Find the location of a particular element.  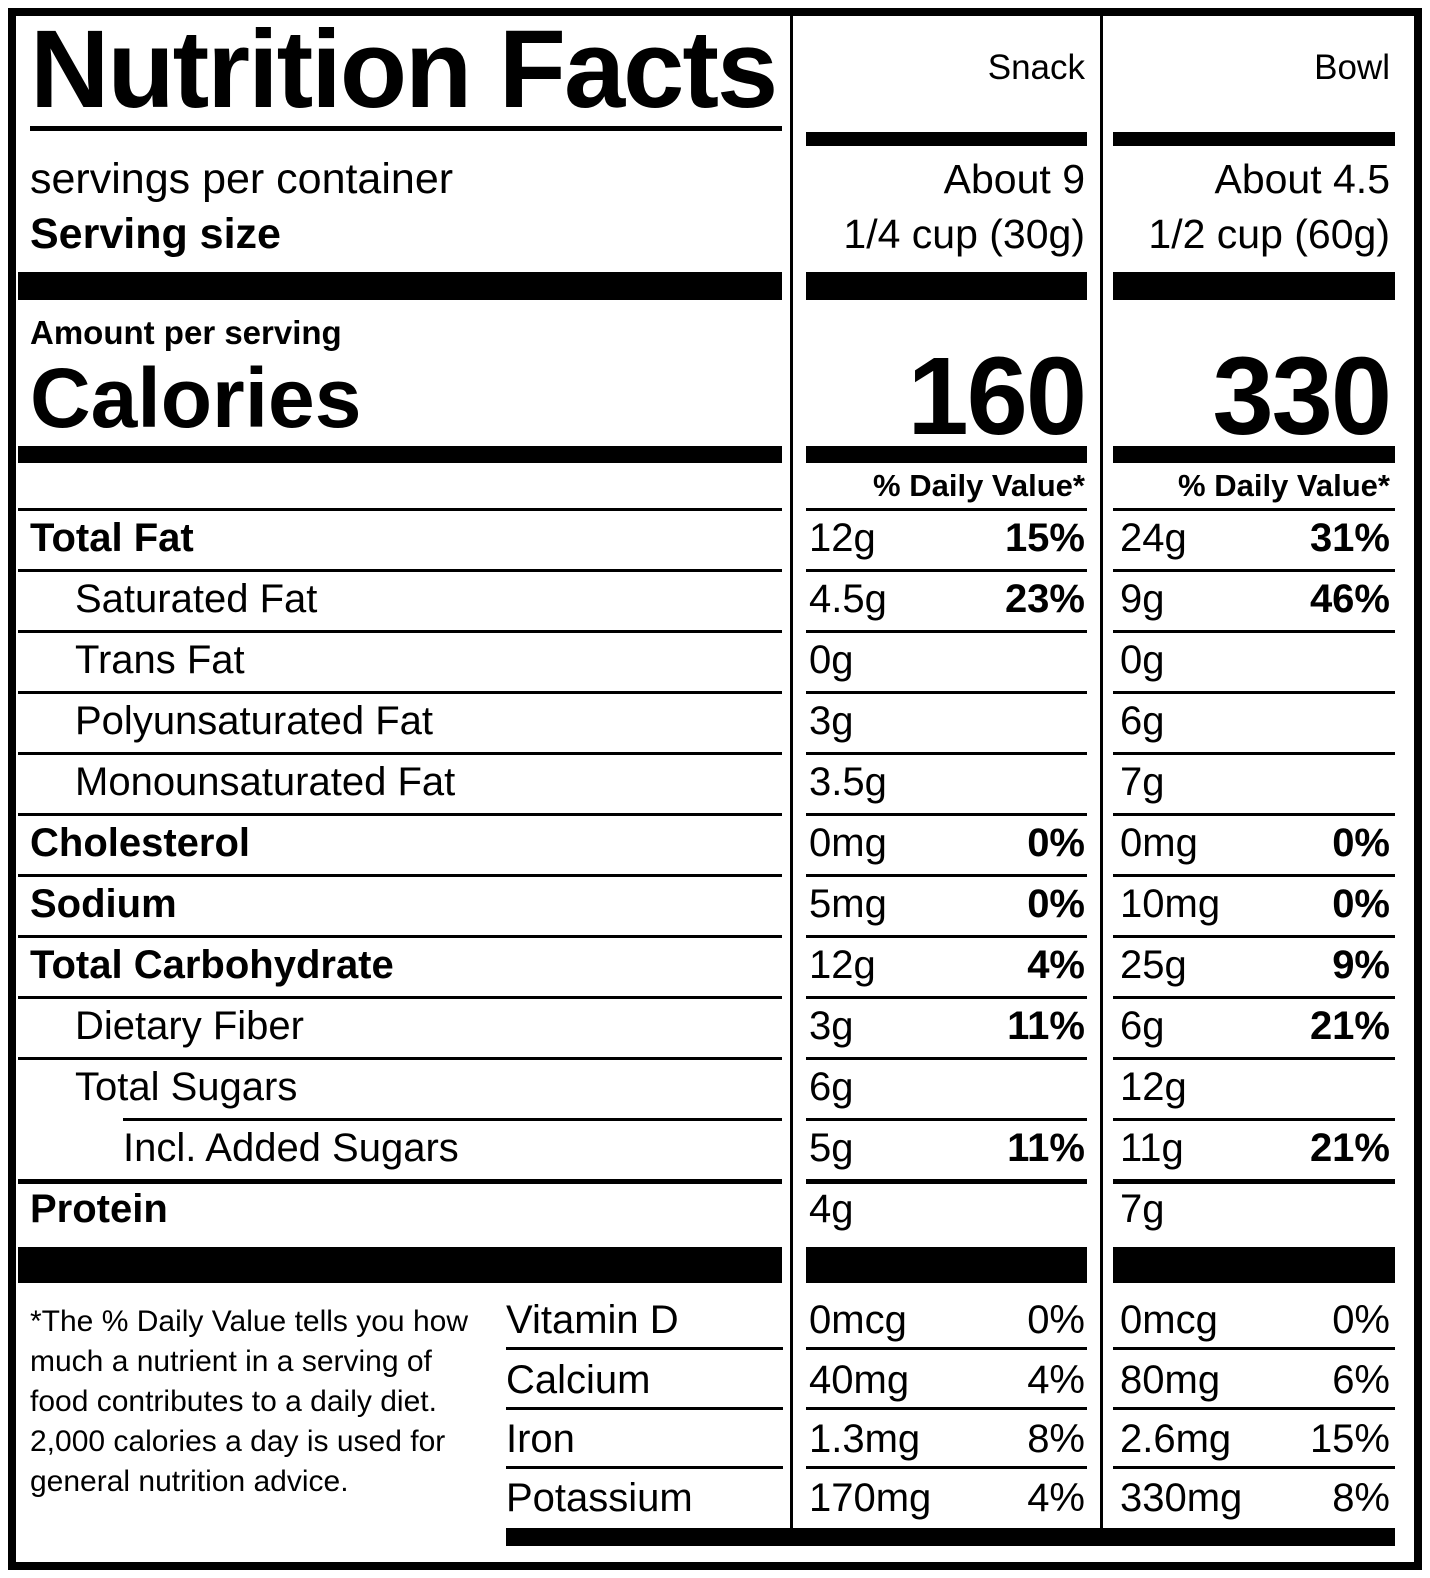

snack-amount: 170mg is located at coordinates (870, 1498).